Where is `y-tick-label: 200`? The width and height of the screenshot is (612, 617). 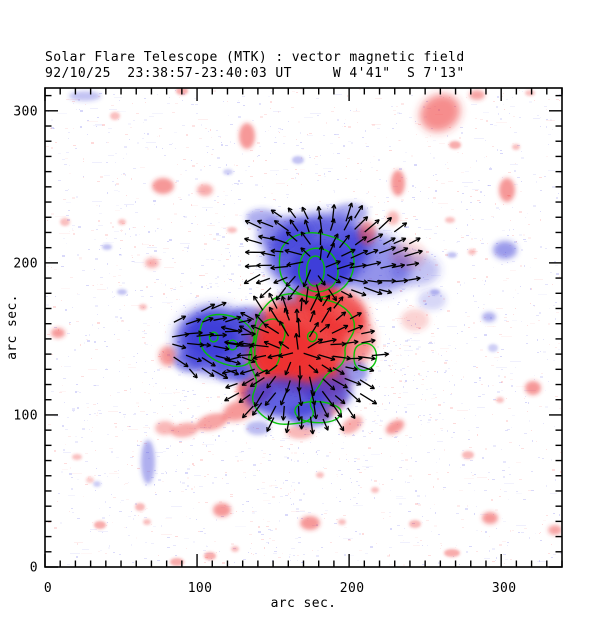 y-tick-label: 200 is located at coordinates (25, 263).